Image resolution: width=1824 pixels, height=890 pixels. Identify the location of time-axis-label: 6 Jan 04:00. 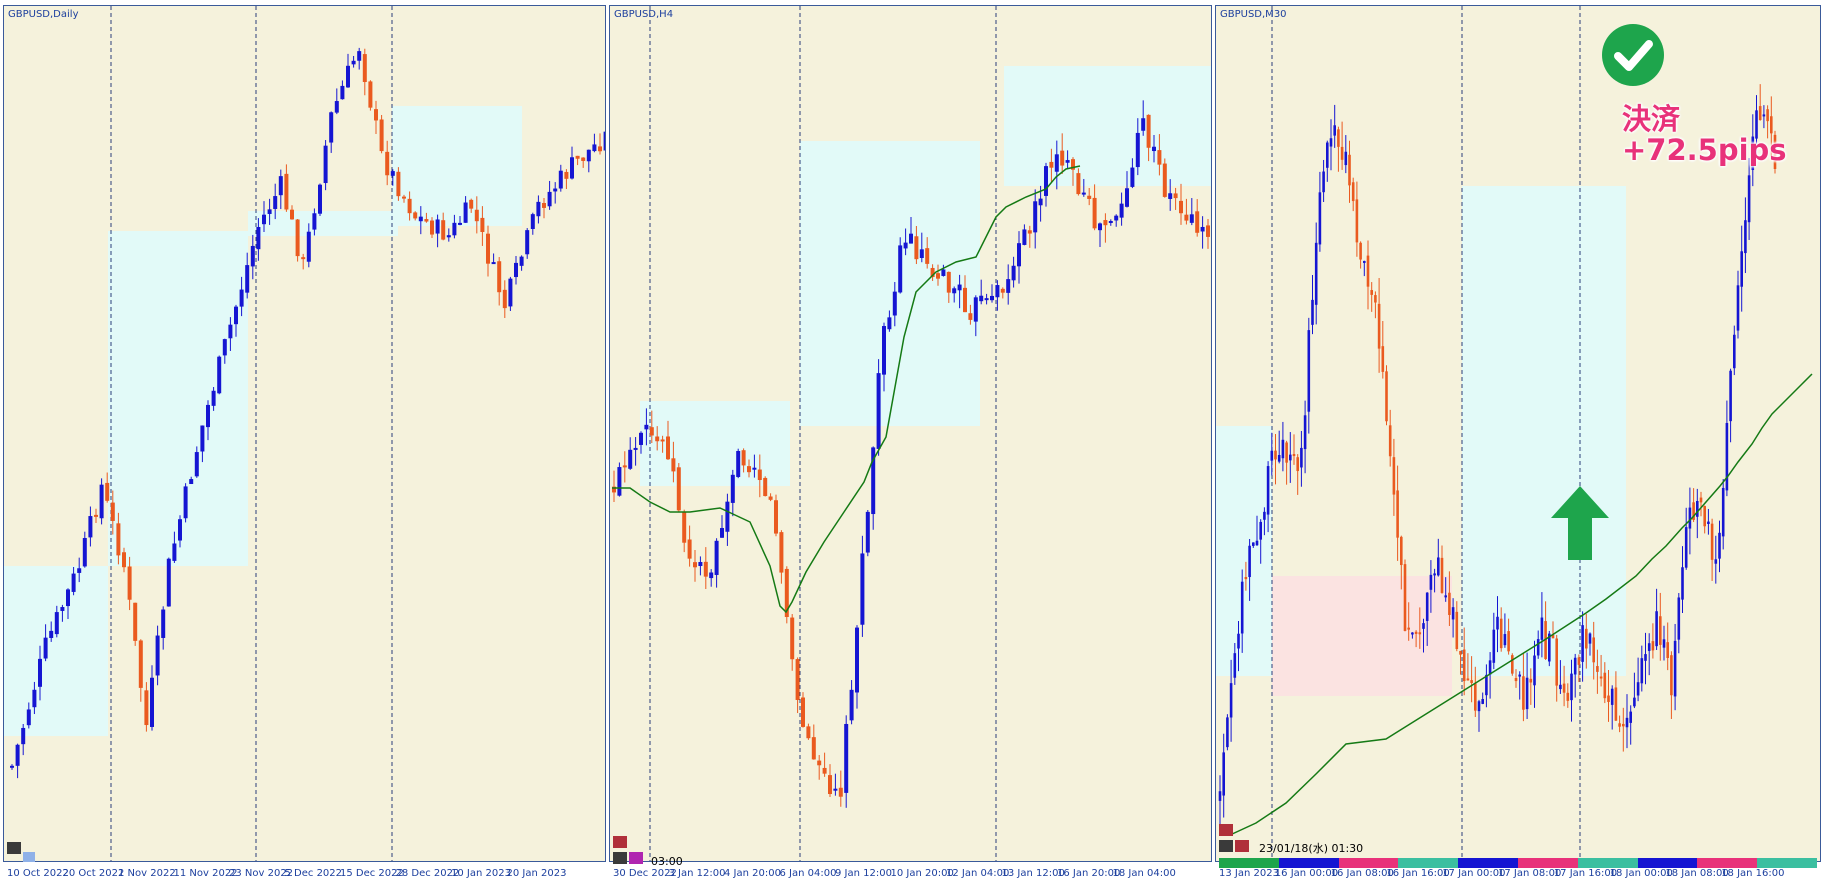
(808, 873).